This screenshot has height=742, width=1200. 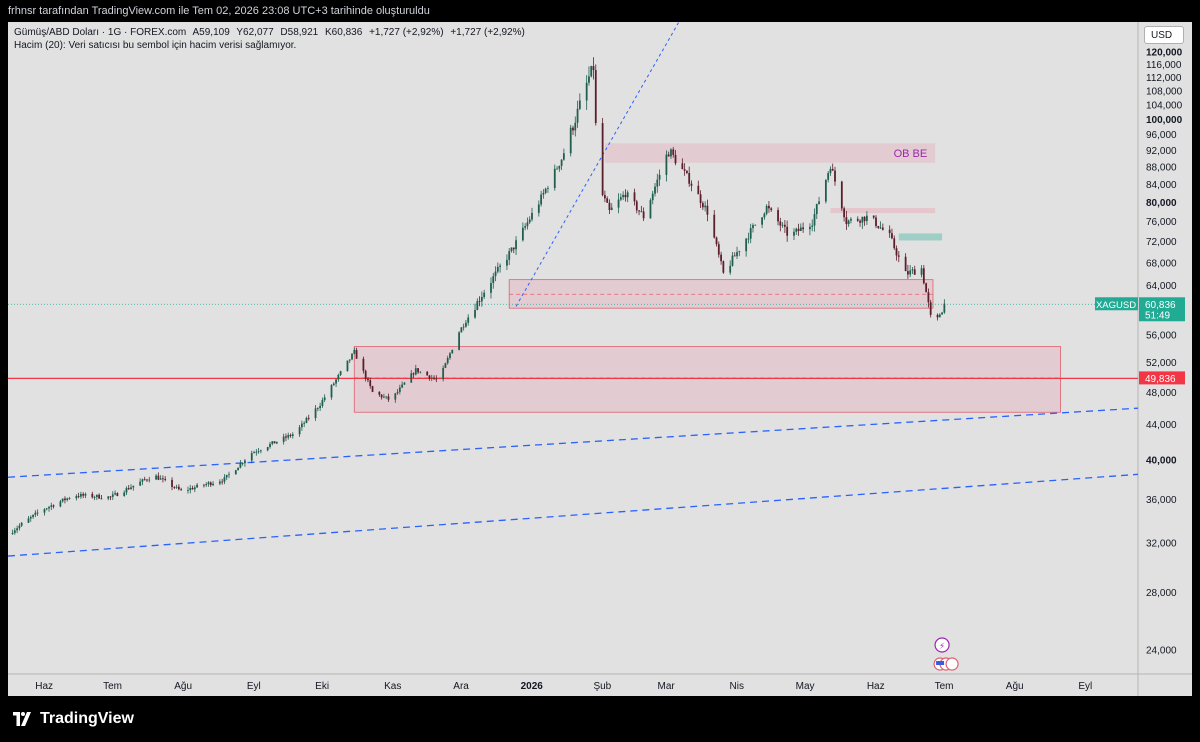 I want to click on support-label: 49,836, so click(x=1160, y=379).